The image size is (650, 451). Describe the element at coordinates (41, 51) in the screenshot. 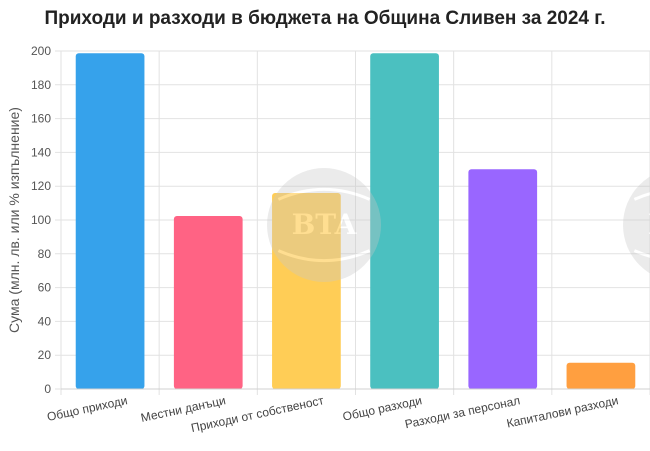

I see `y-tick-label: 200` at that location.